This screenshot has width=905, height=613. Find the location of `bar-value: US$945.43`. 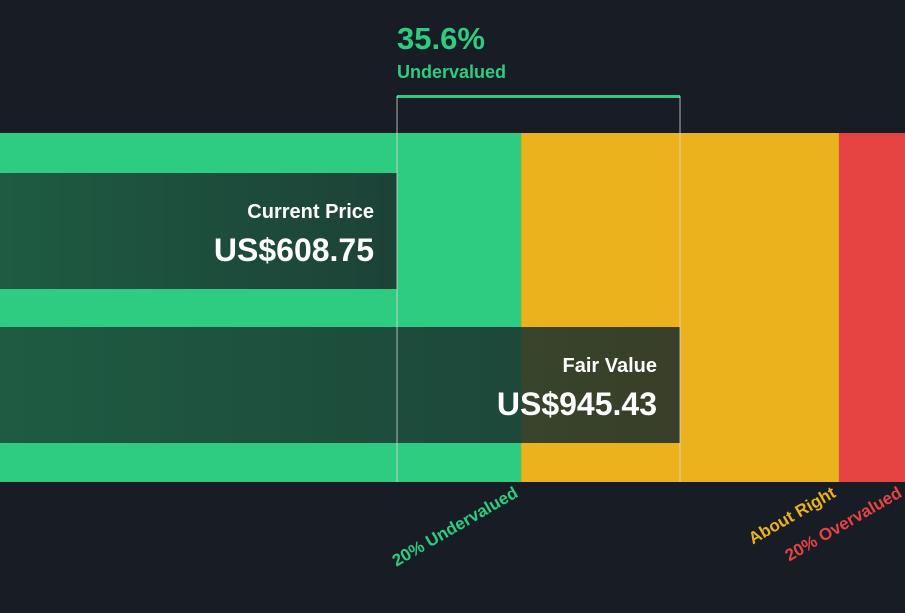

bar-value: US$945.43 is located at coordinates (577, 404).